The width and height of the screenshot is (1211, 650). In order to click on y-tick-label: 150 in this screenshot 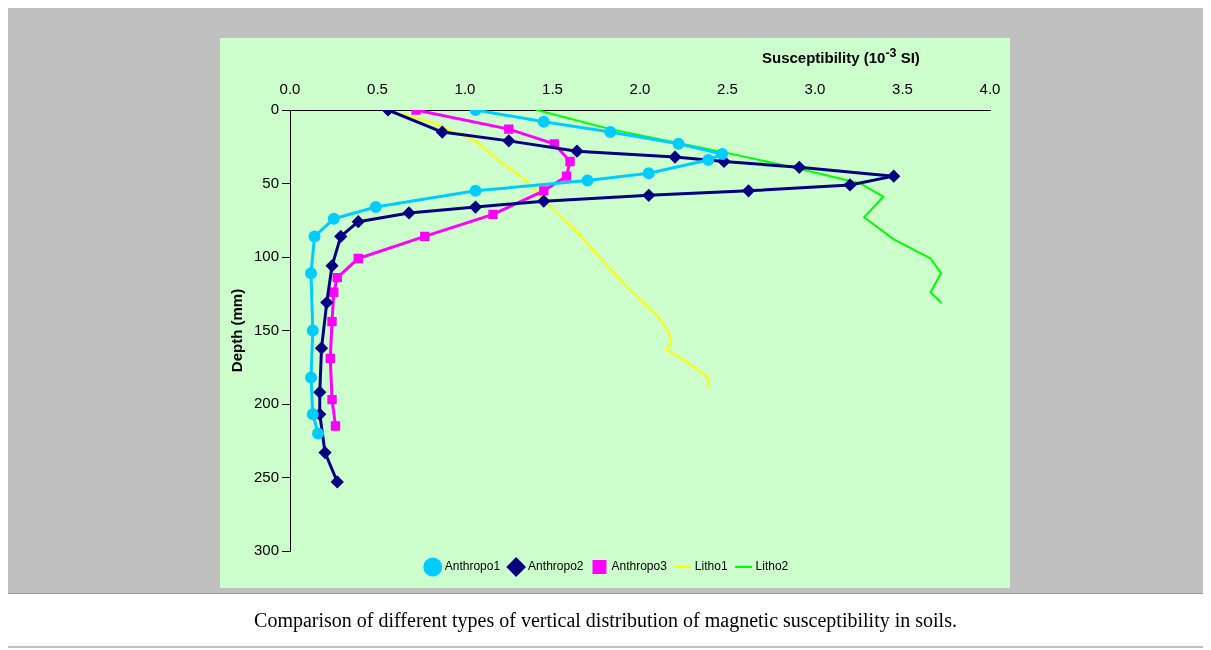, I will do `click(267, 329)`.